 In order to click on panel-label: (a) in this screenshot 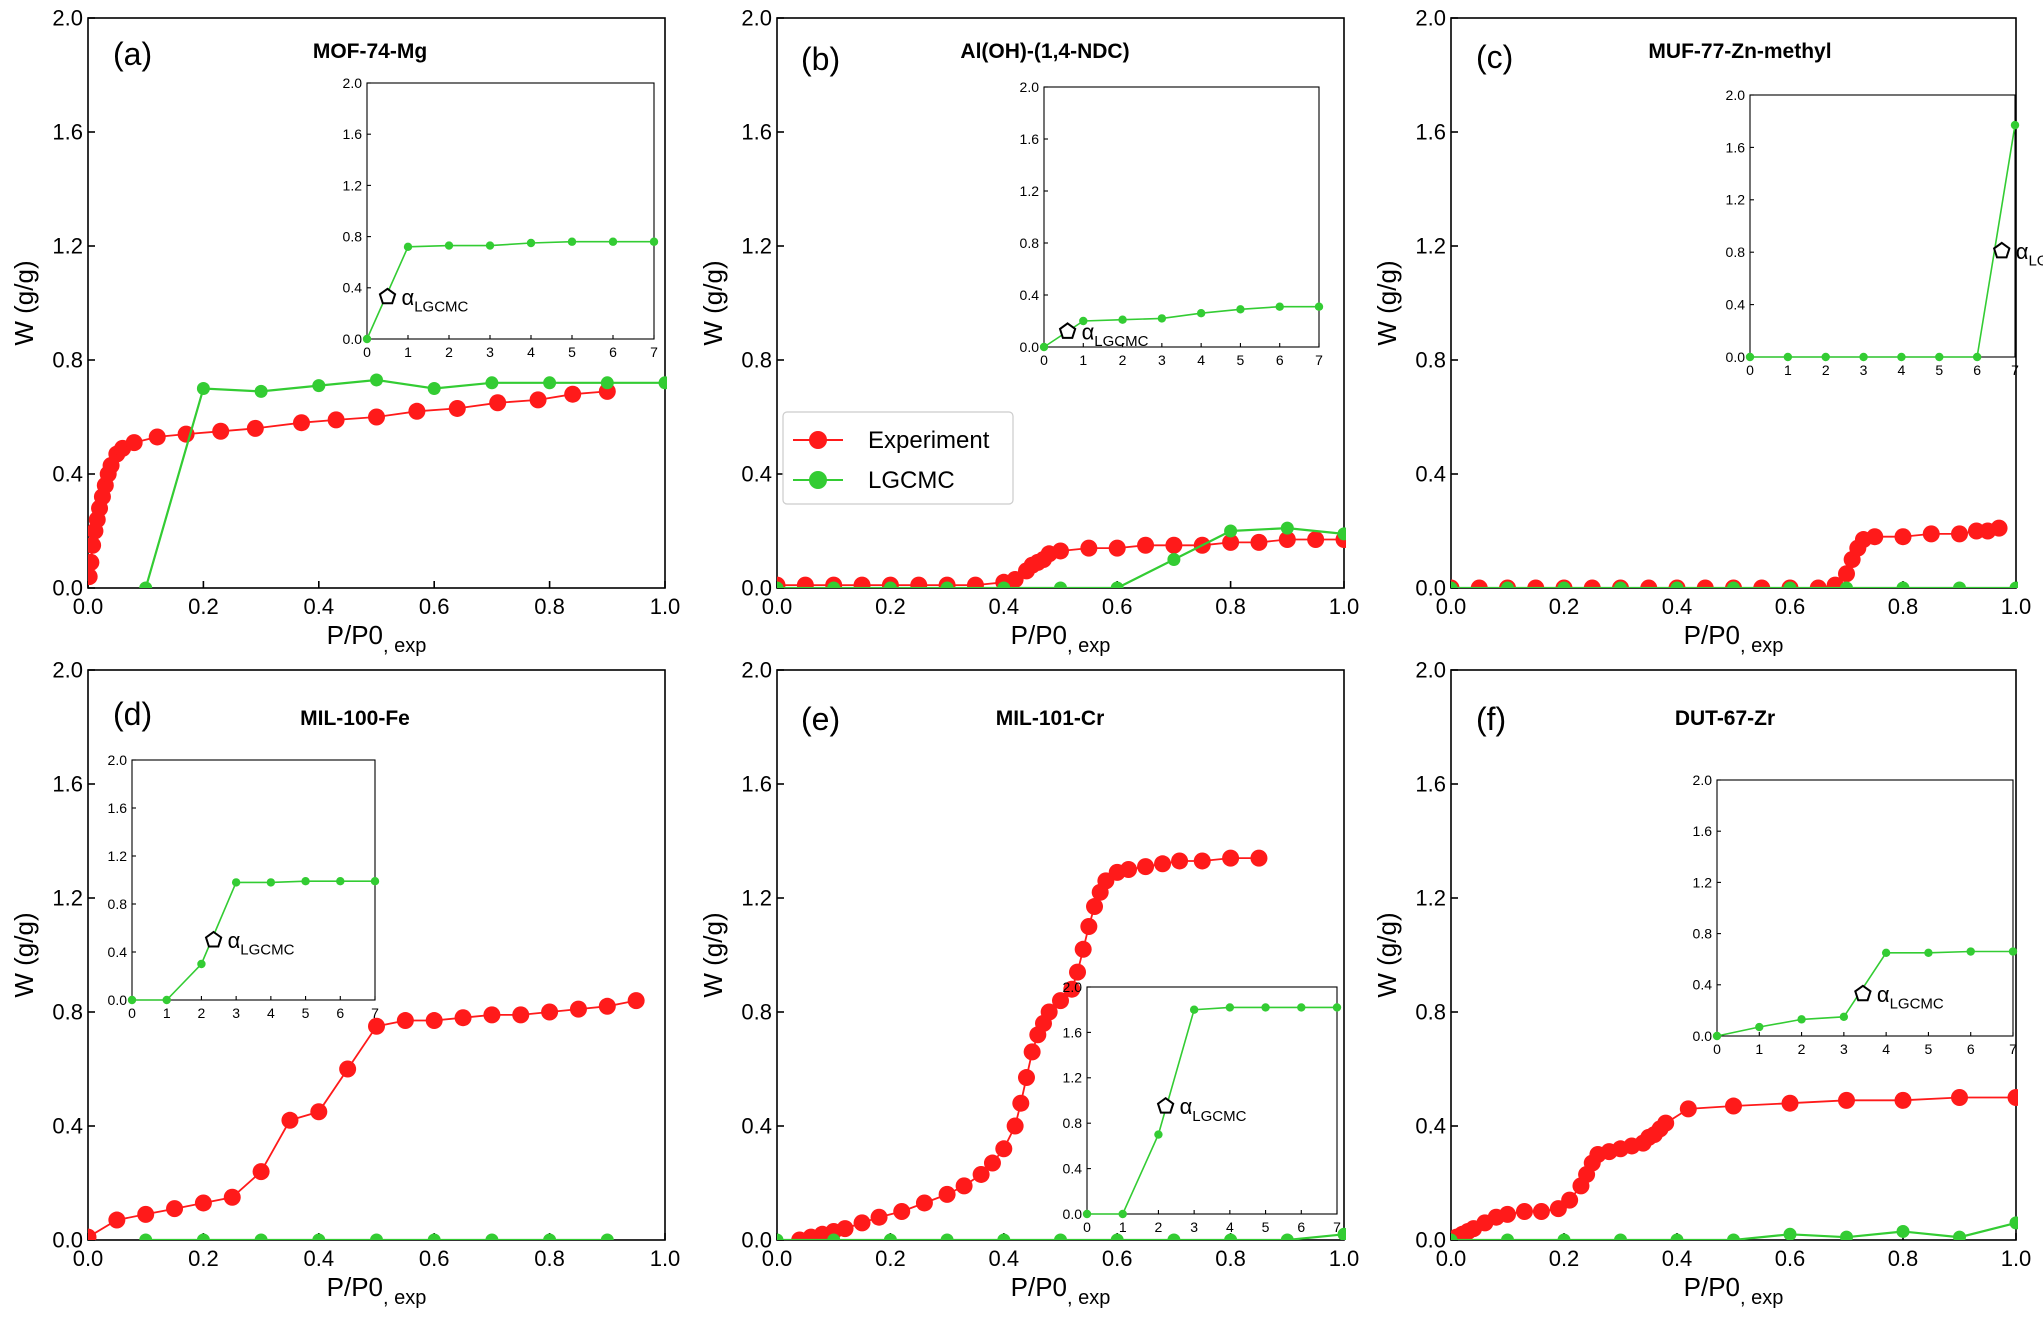, I will do `click(132, 54)`.